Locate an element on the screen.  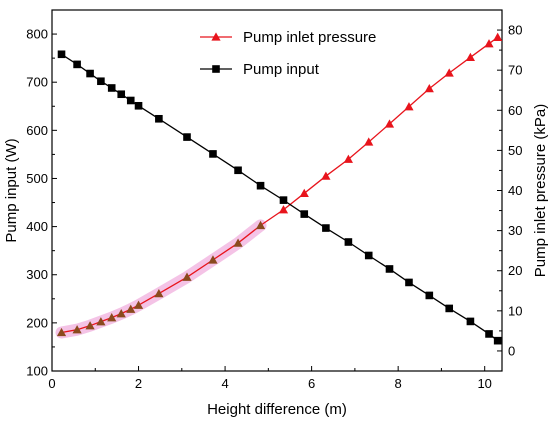
y-left-tick-label: 600 is located at coordinates (37, 130).